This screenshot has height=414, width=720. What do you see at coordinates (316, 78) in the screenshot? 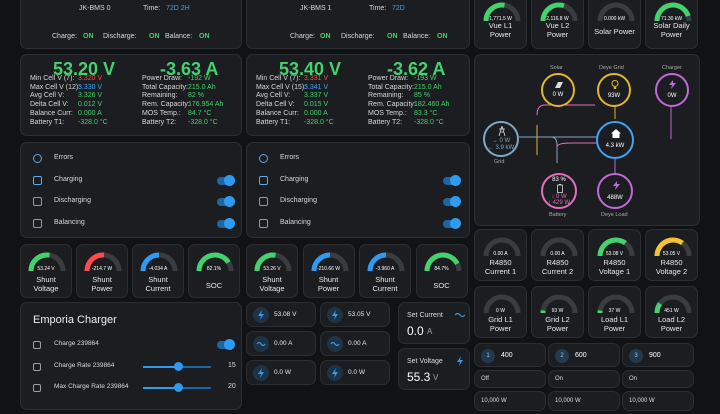
I see `left-stat-value: 3.331 V` at bounding box center [316, 78].